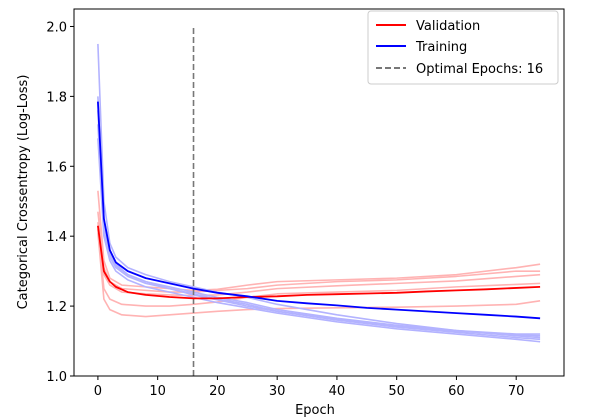 The image size is (590, 419). I want to click on y-tick-label: 1.6, so click(56, 167).